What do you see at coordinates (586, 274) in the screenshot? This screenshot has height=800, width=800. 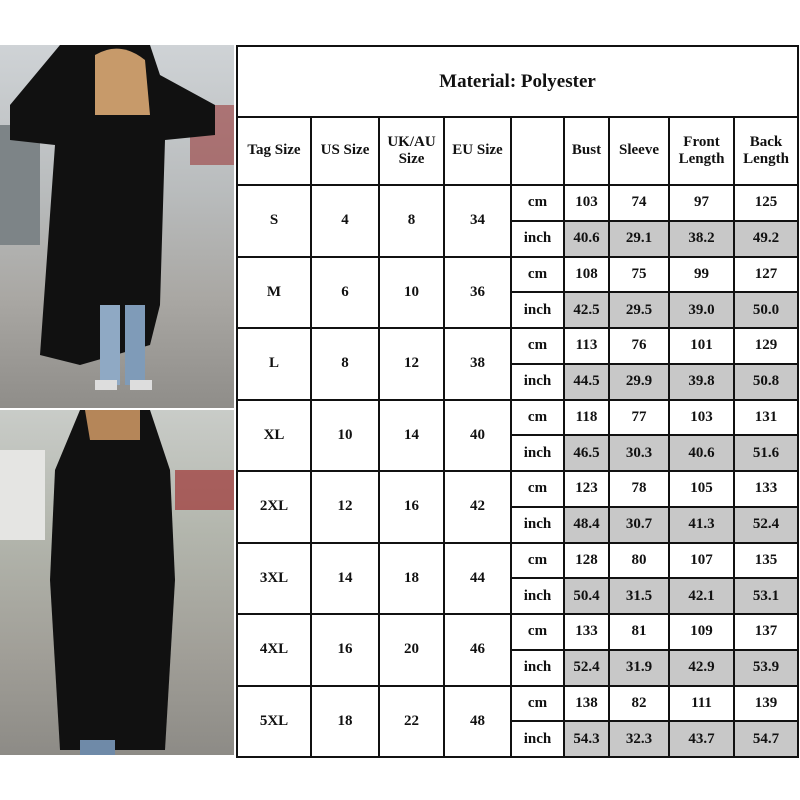 I see `cm-value-cell: 108` at bounding box center [586, 274].